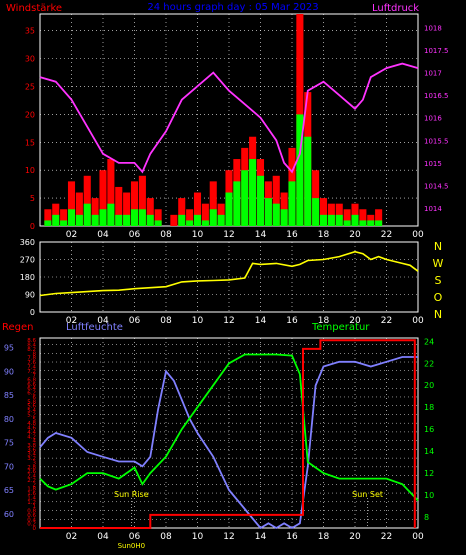 This screenshot has height=555, width=466. I want to click on rain-y-tick: 6, so click(35, 398).